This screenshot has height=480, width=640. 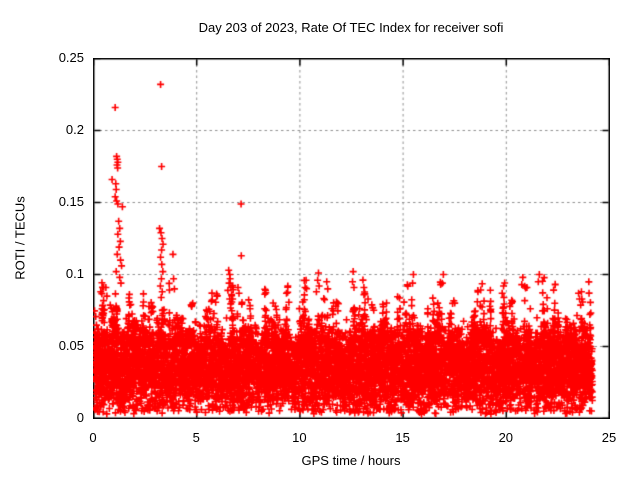 I want to click on x-tick-label: 25, so click(x=609, y=437).